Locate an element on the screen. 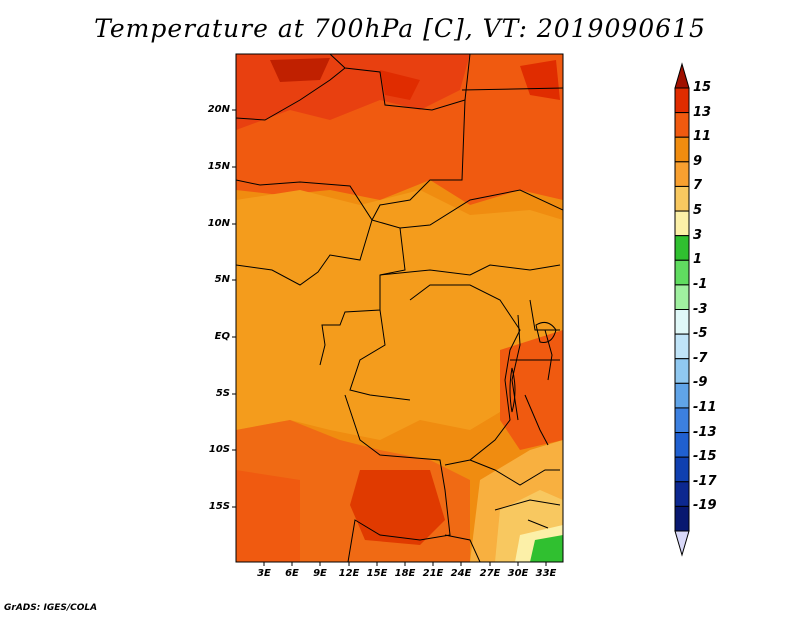 The image size is (800, 618). lat-label-eq: EQ is located at coordinates (222, 336).